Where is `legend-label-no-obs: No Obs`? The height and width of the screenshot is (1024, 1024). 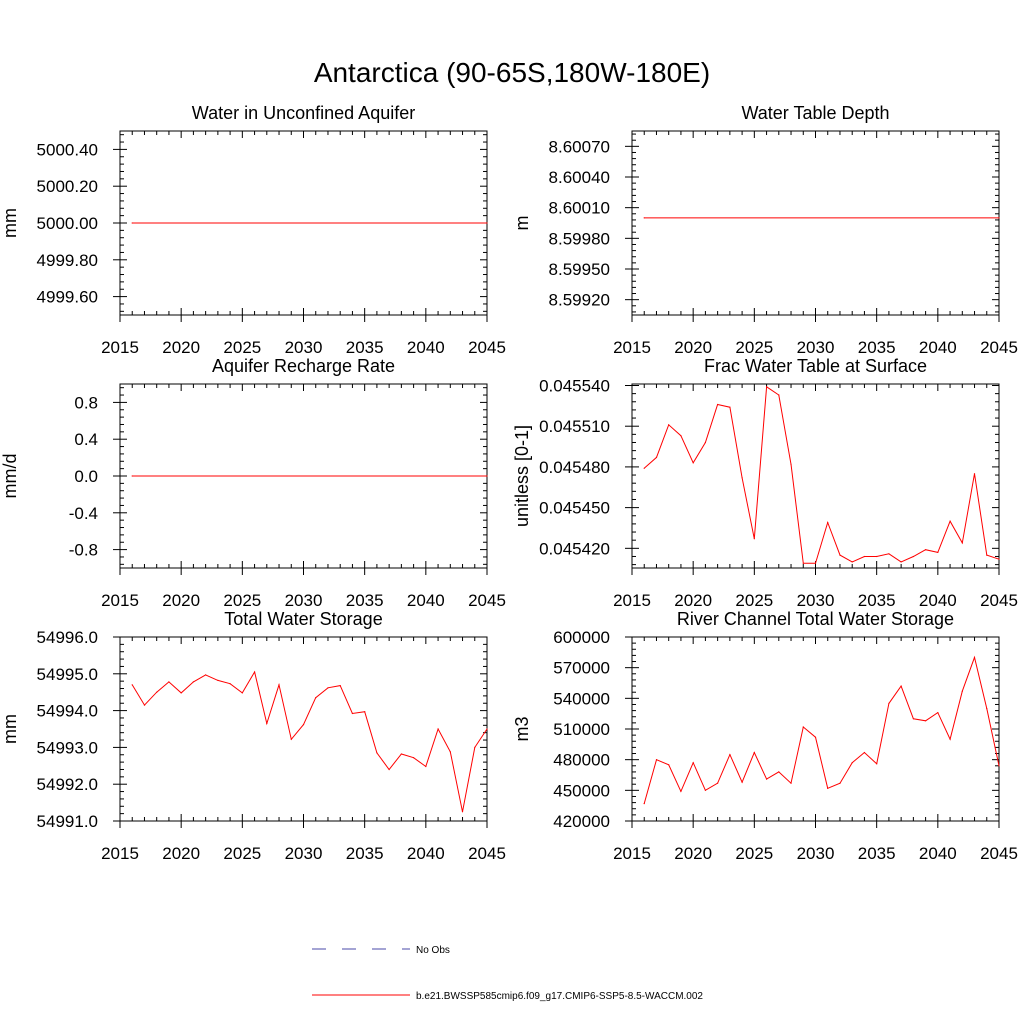
legend-label-no-obs: No Obs is located at coordinates (433, 950).